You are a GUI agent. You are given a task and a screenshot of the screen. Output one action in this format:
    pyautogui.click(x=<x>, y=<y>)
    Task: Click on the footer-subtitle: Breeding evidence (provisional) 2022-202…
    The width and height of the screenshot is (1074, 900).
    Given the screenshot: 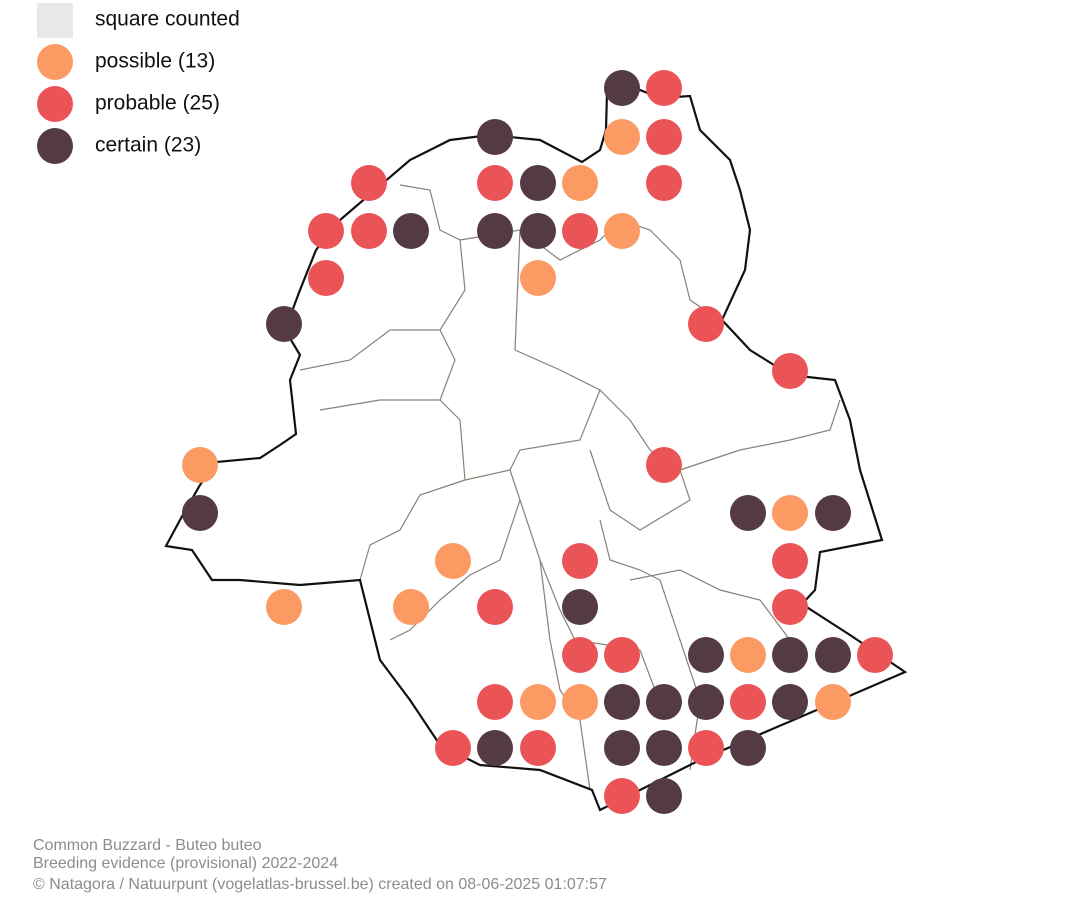 What is the action you would take?
    pyautogui.click(x=185, y=863)
    